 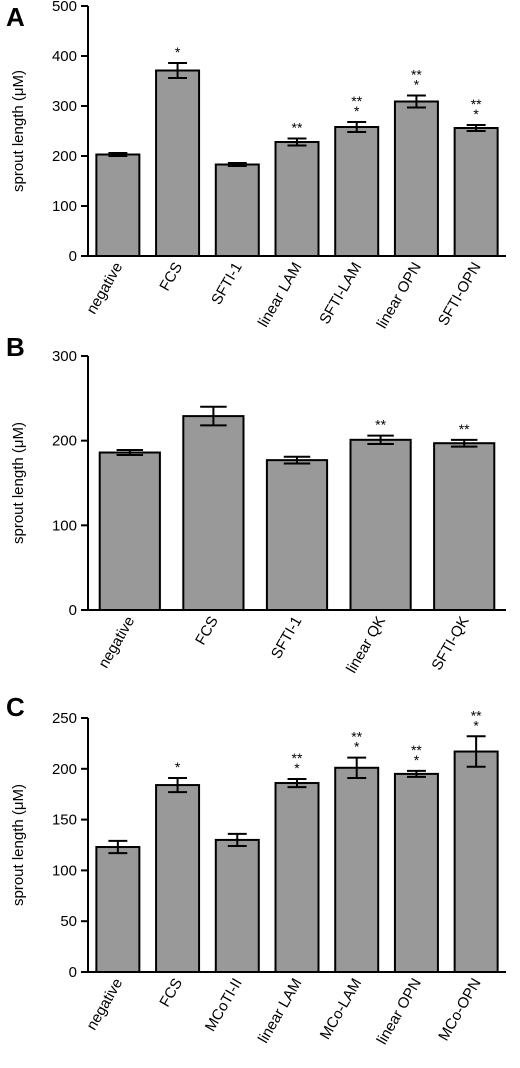 I want to click on panel-letter: A, so click(x=15, y=17).